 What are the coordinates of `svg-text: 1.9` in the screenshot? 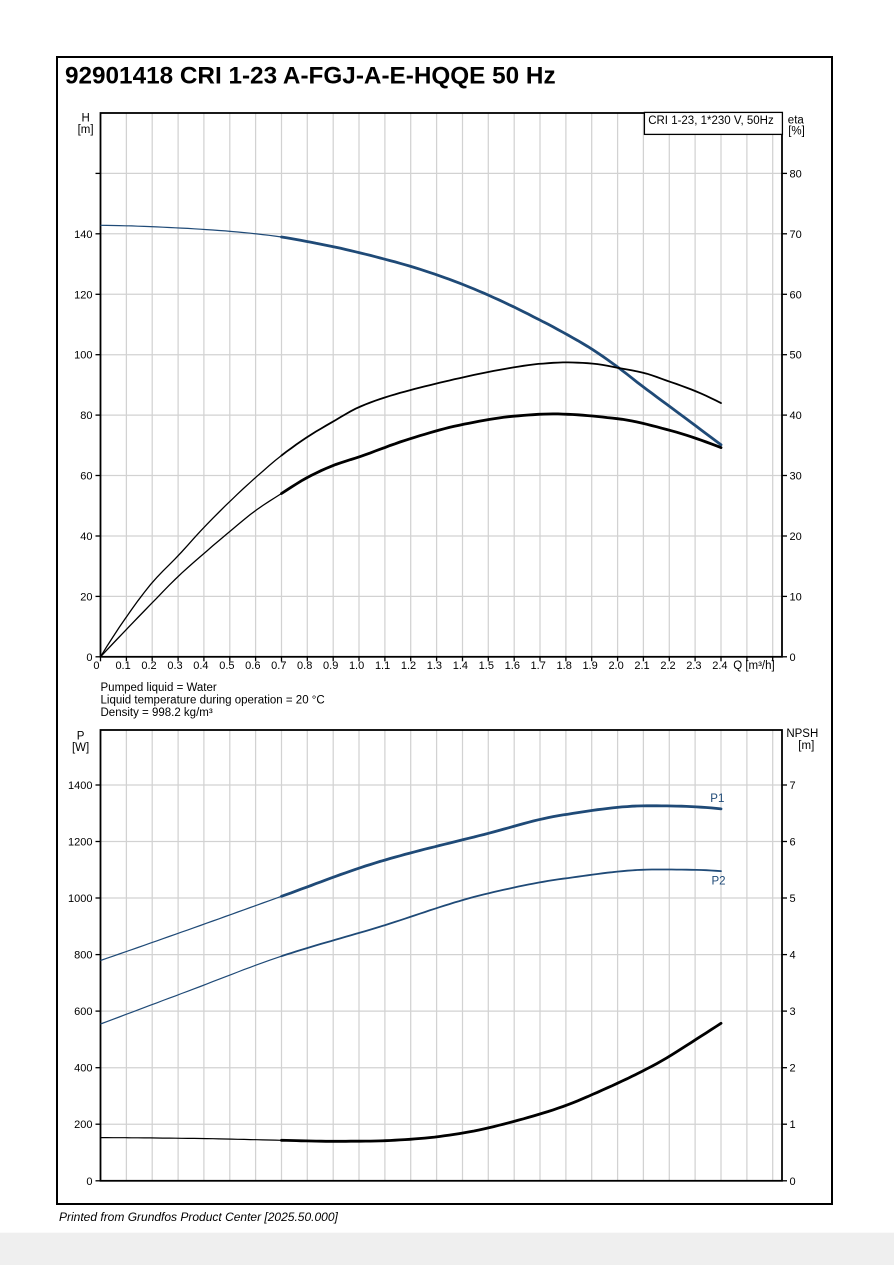 It's located at (589, 666).